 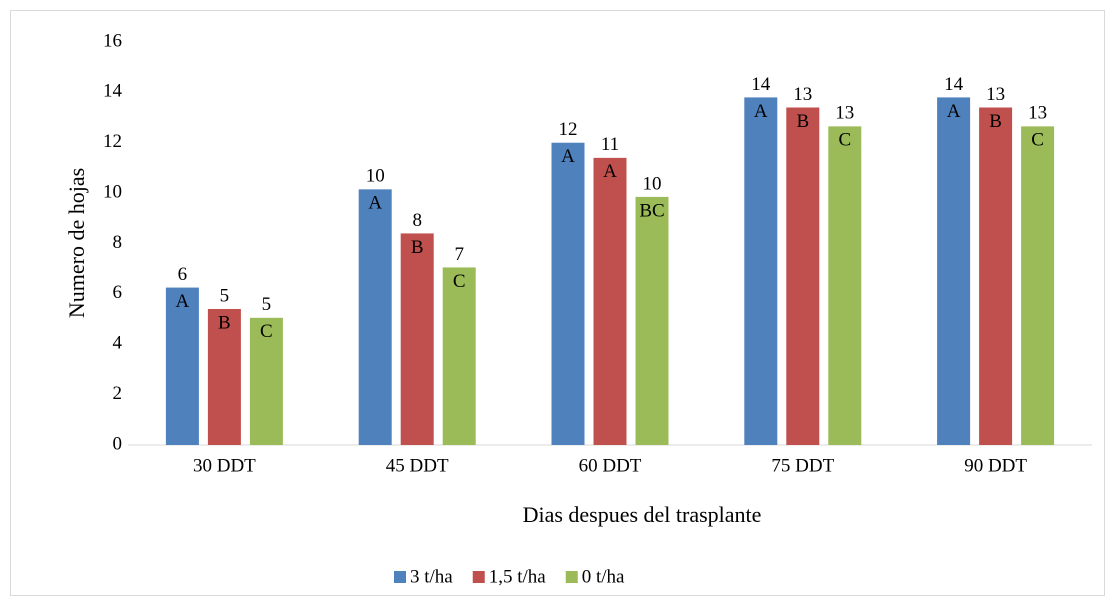 I want to click on value-label: 7, so click(x=459, y=254).